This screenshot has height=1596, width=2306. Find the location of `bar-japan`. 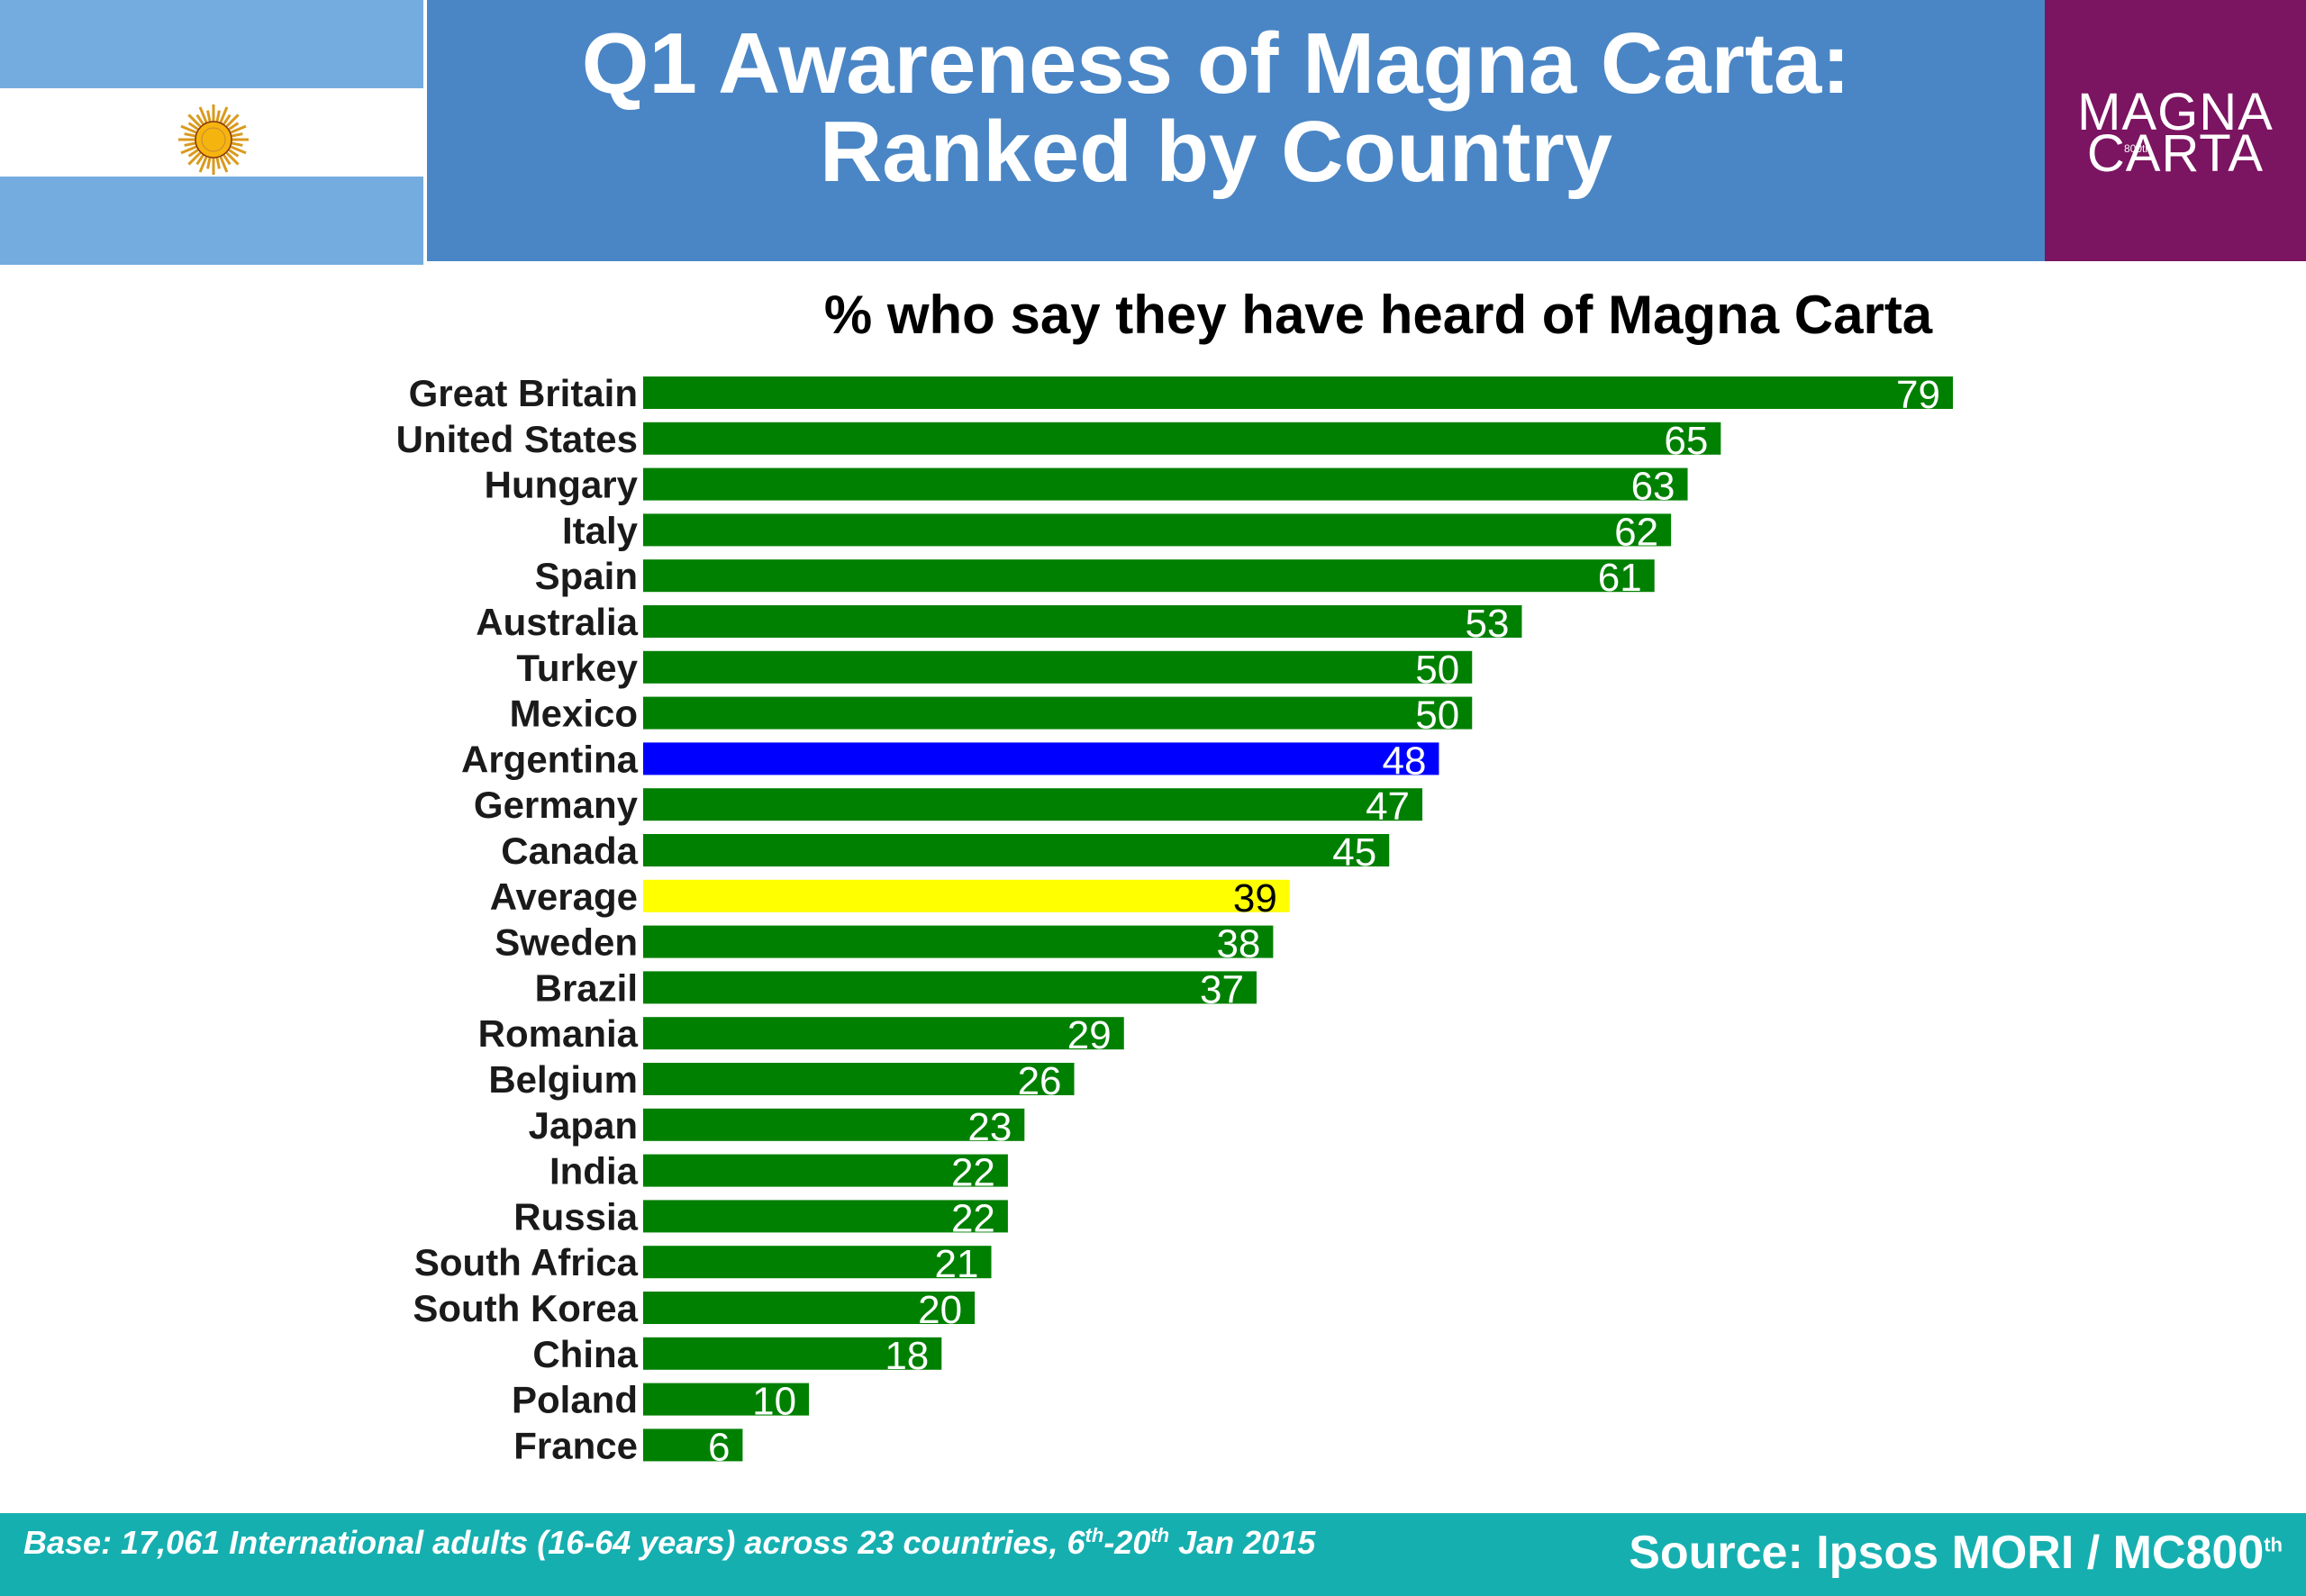

bar-japan is located at coordinates (834, 1124).